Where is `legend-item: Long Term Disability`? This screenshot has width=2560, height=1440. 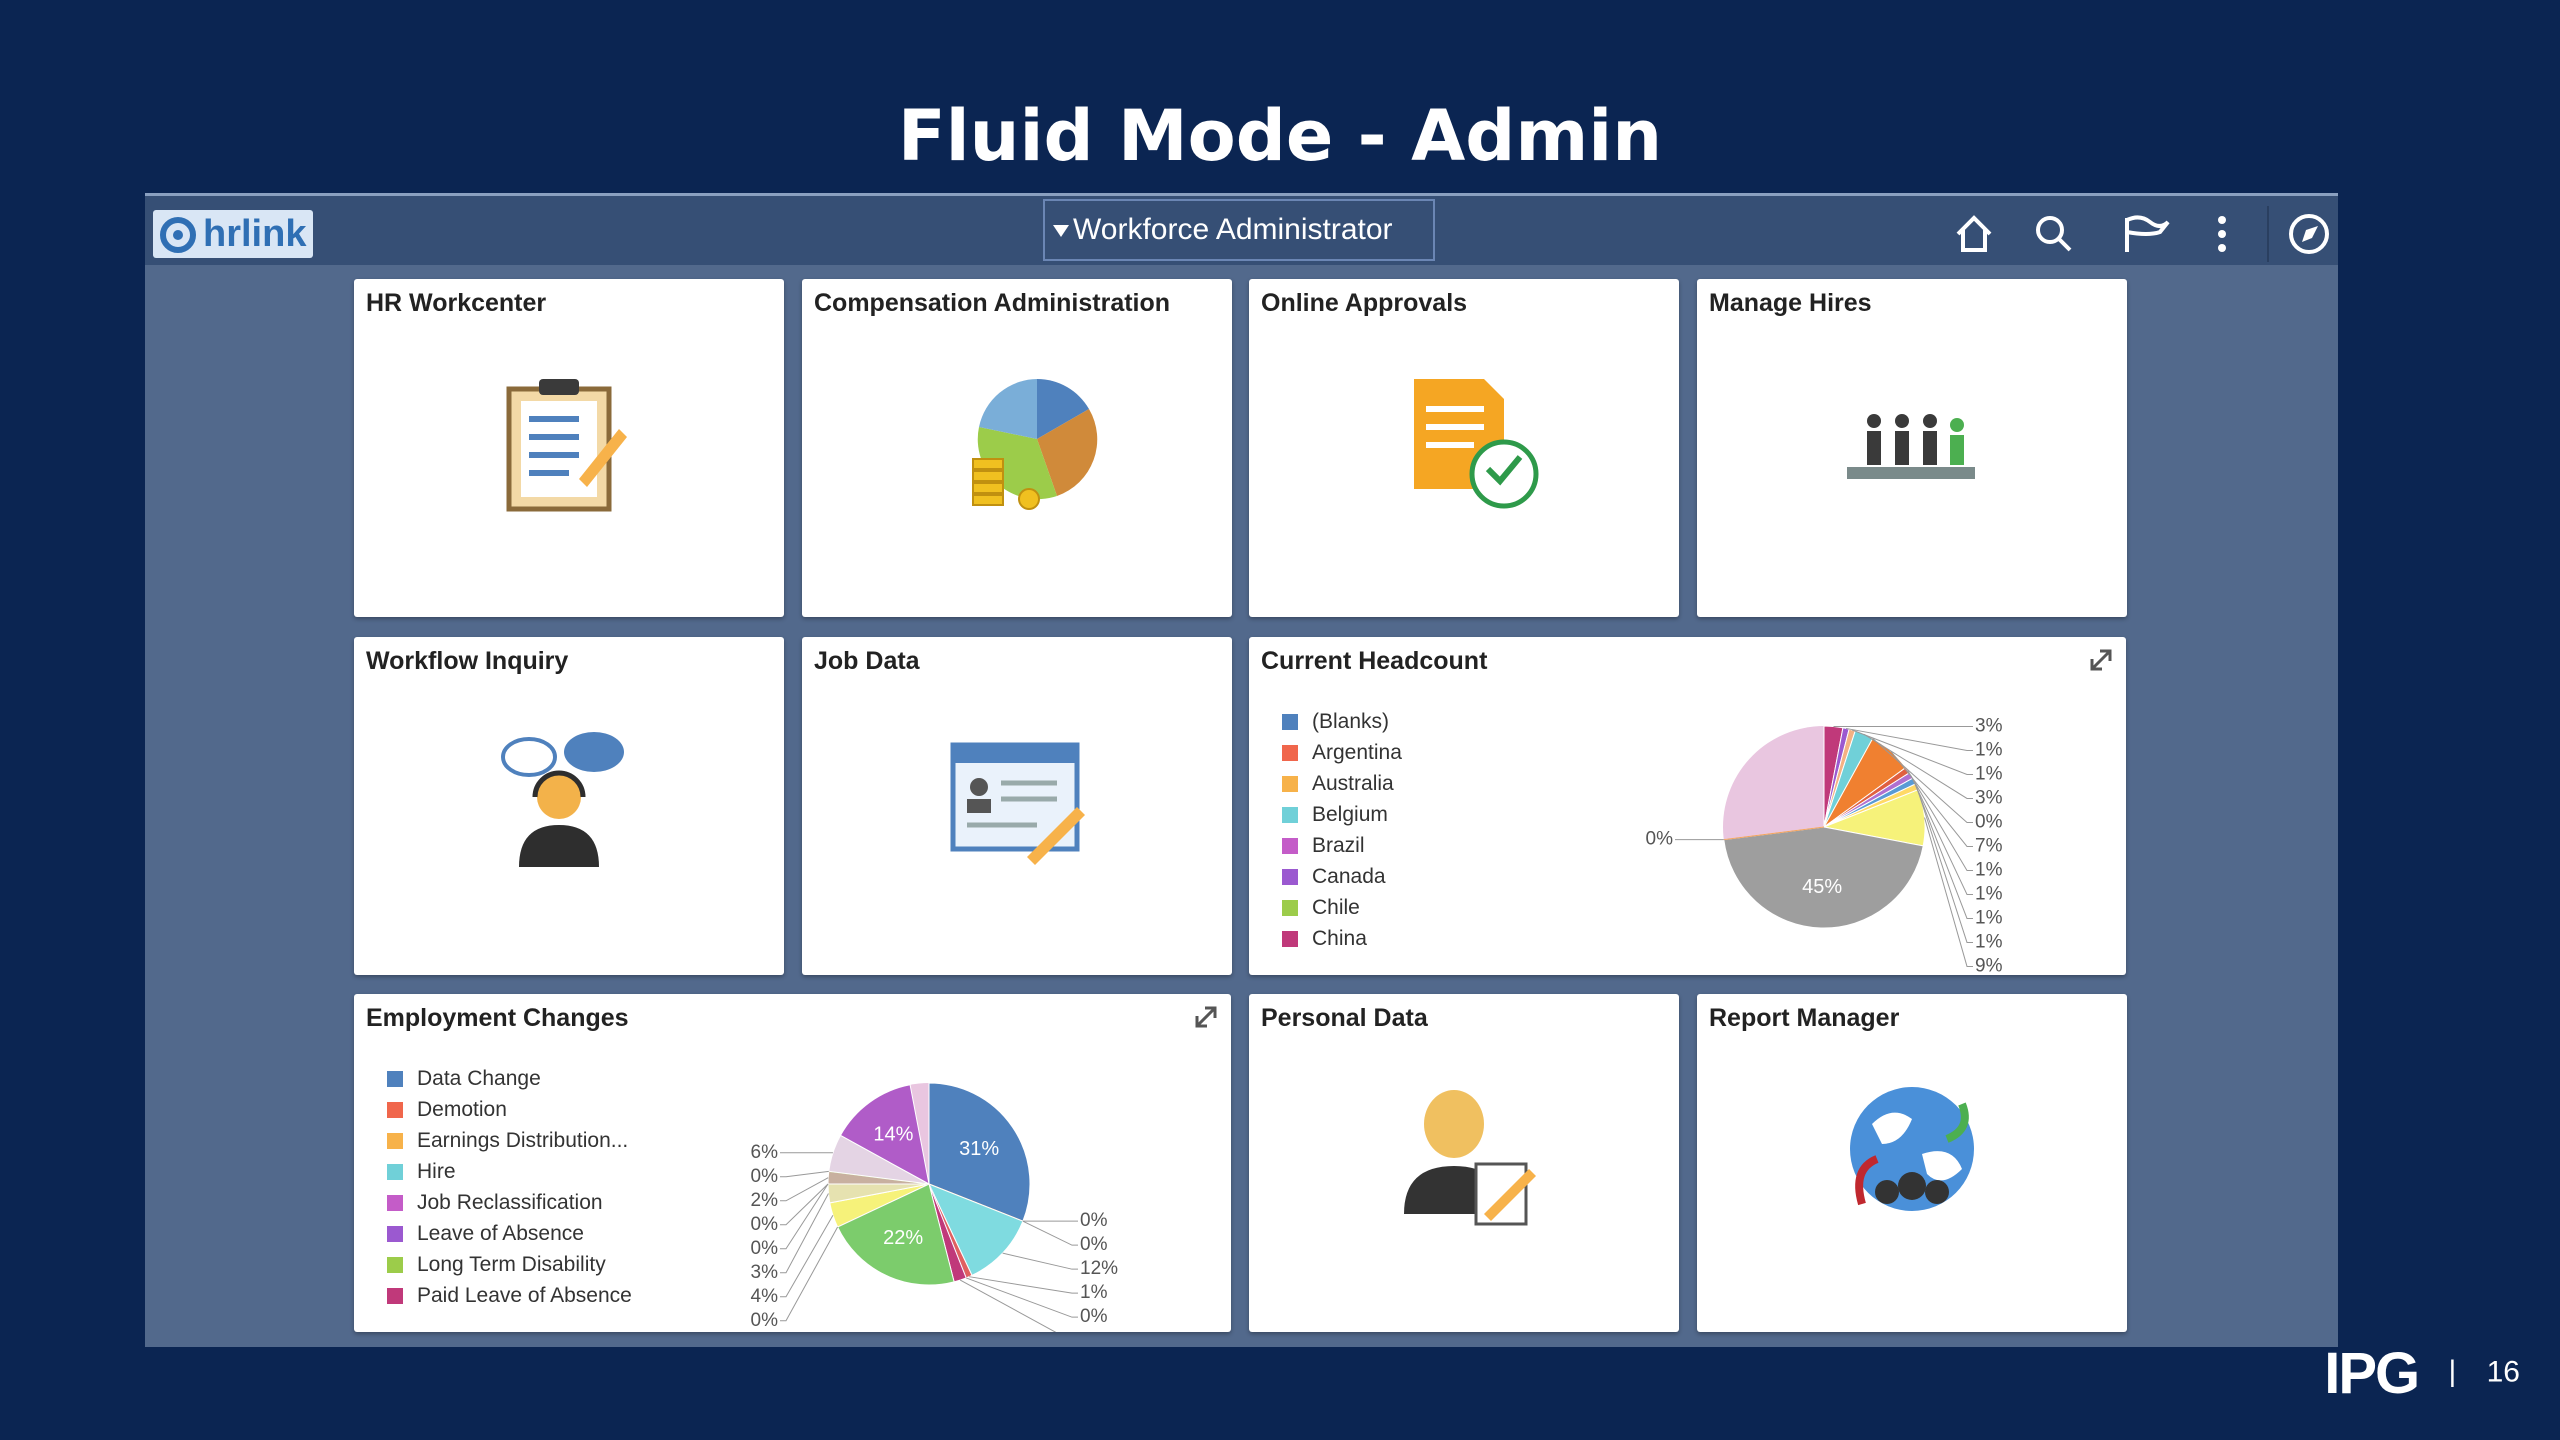 legend-item: Long Term Disability is located at coordinates (496, 1265).